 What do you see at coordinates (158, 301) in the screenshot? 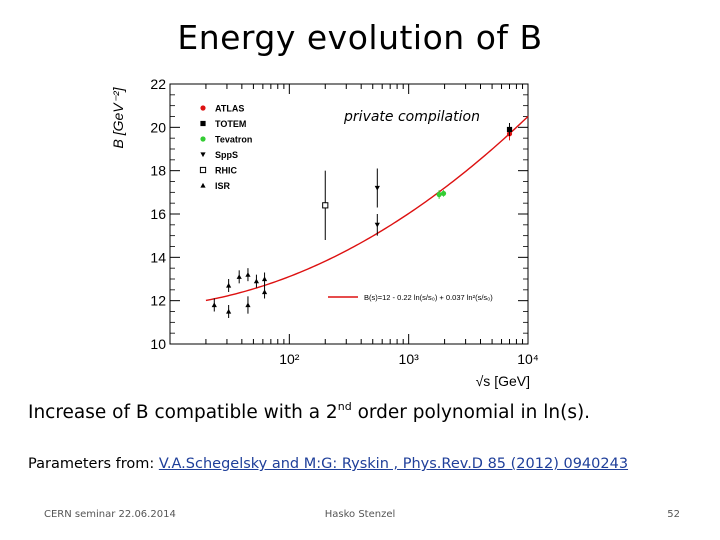
I see `y-tick-label: 12` at bounding box center [158, 301].